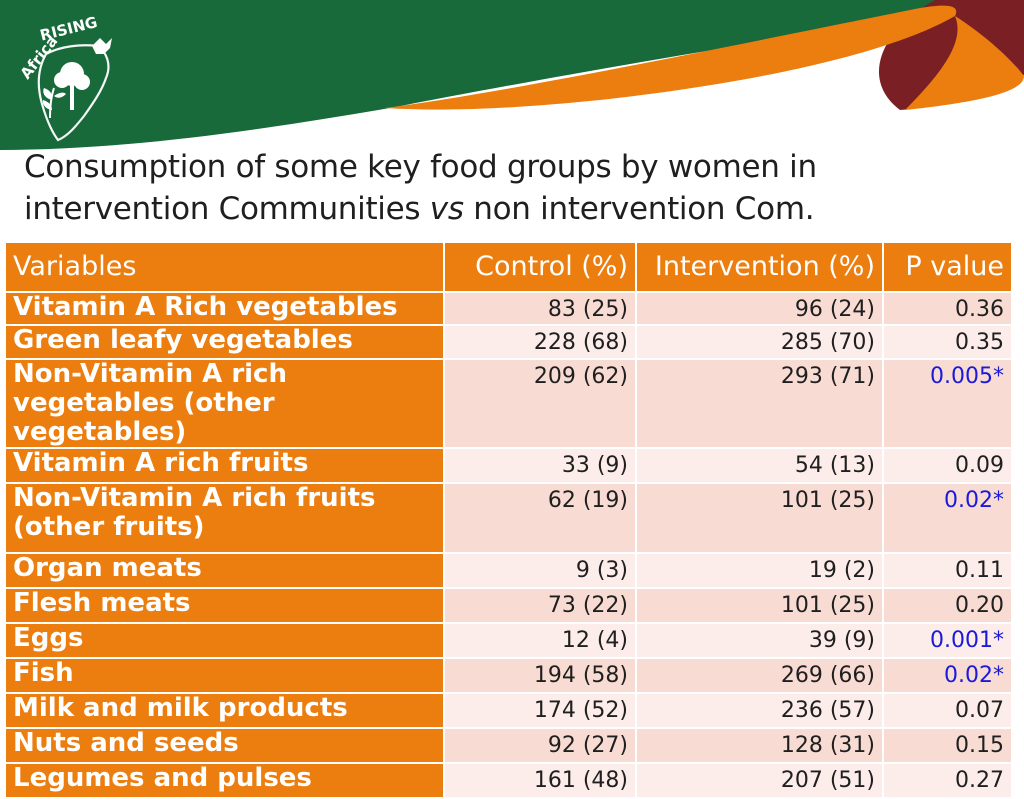 The height and width of the screenshot is (799, 1024). Describe the element at coordinates (540, 675) in the screenshot. I see `control-cell: 194 (58)` at that location.